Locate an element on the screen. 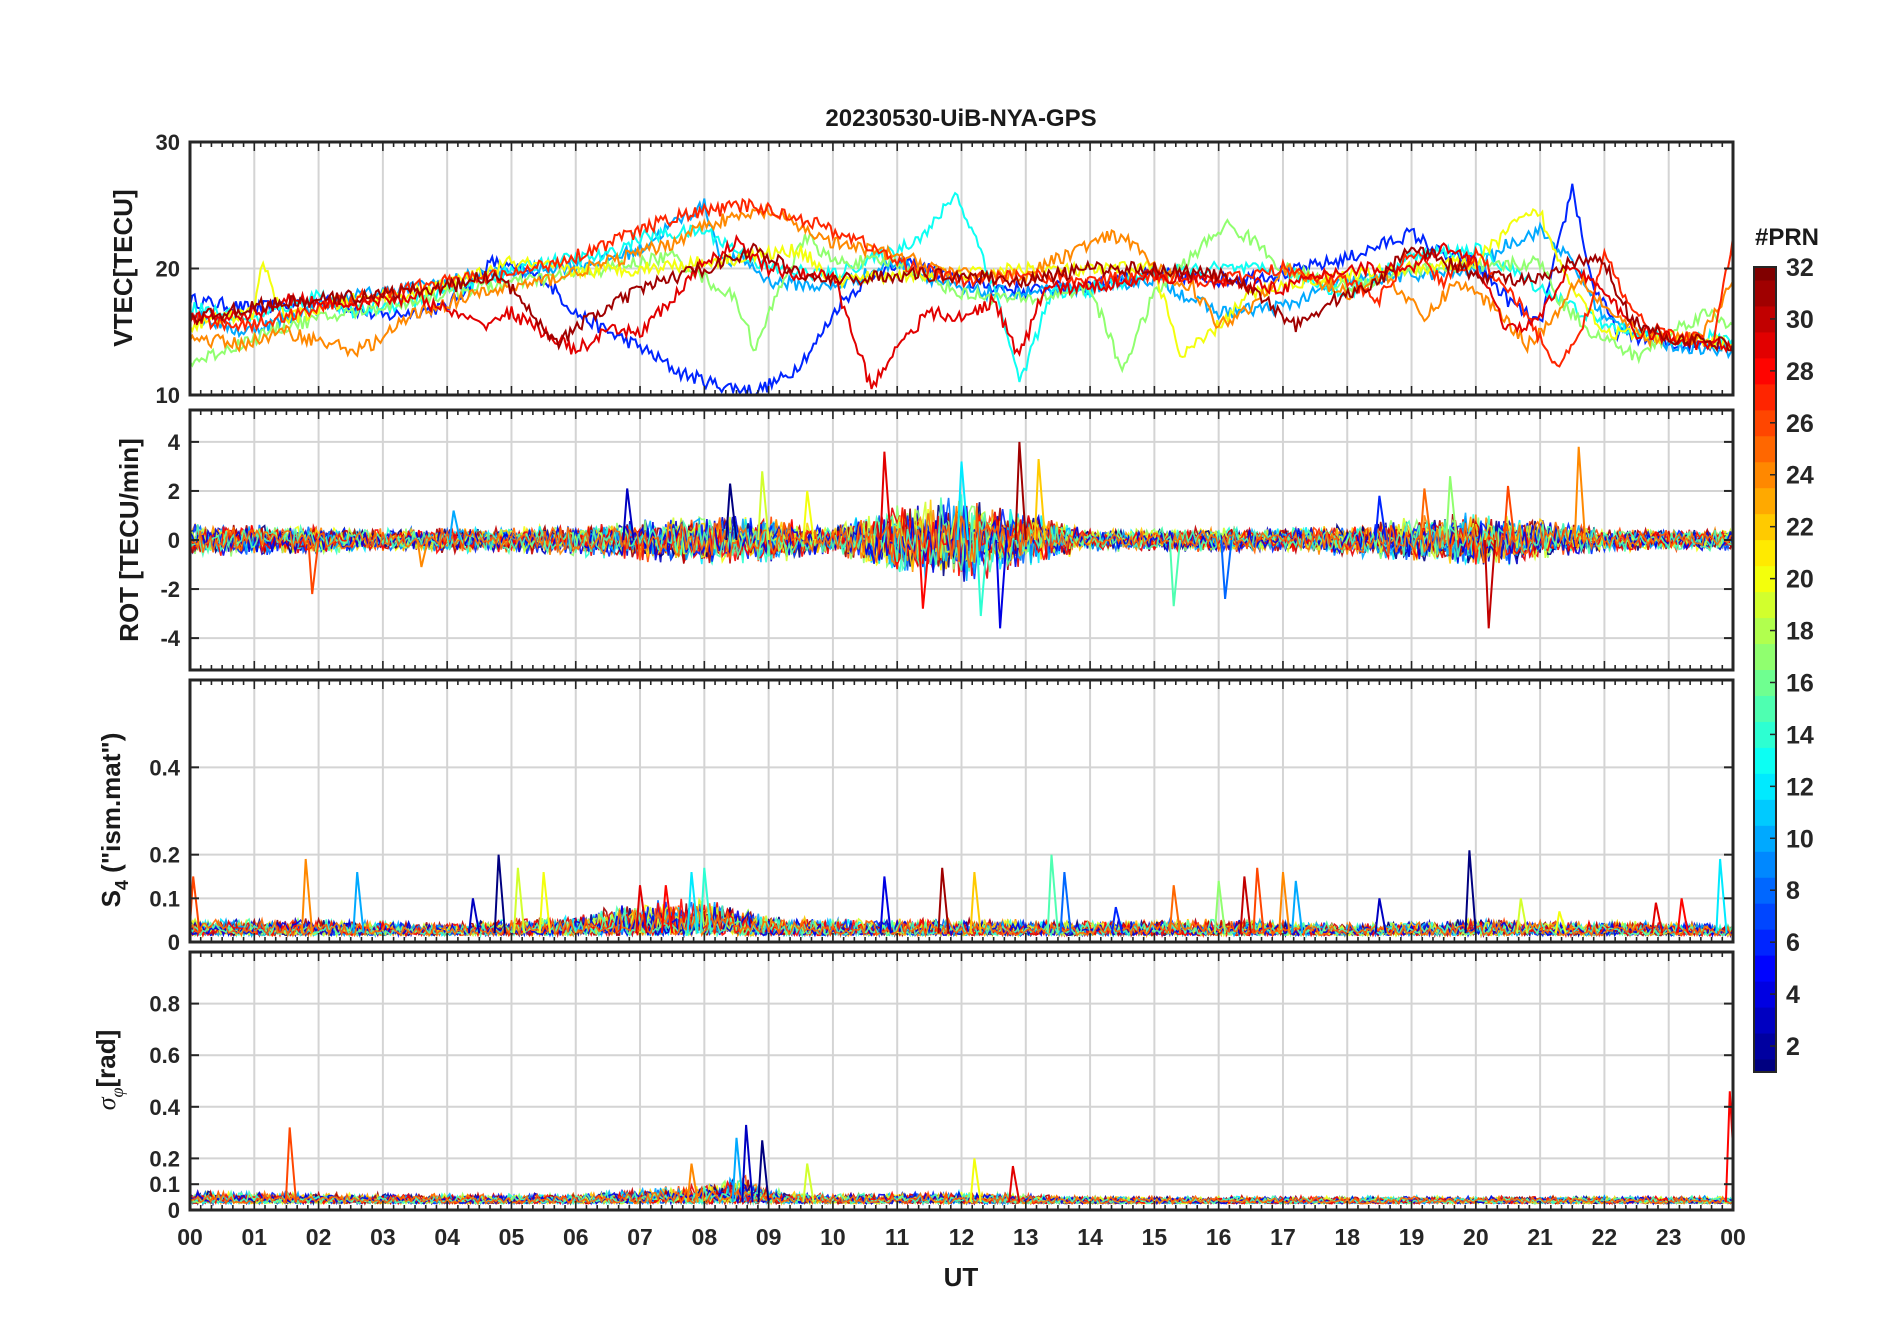  x-tick-label: 11 is located at coordinates (897, 1237).